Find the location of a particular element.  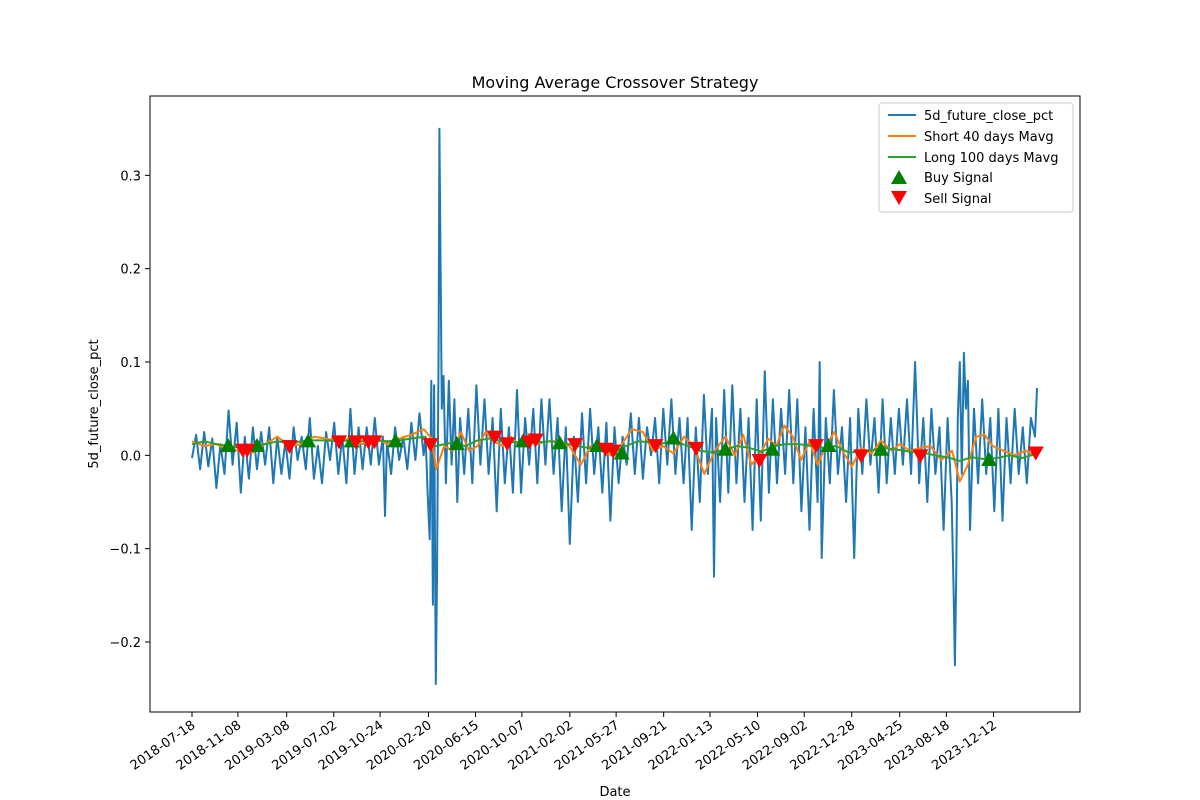

legend-label-series-1: Short 40 days Mavg is located at coordinates (989, 137).